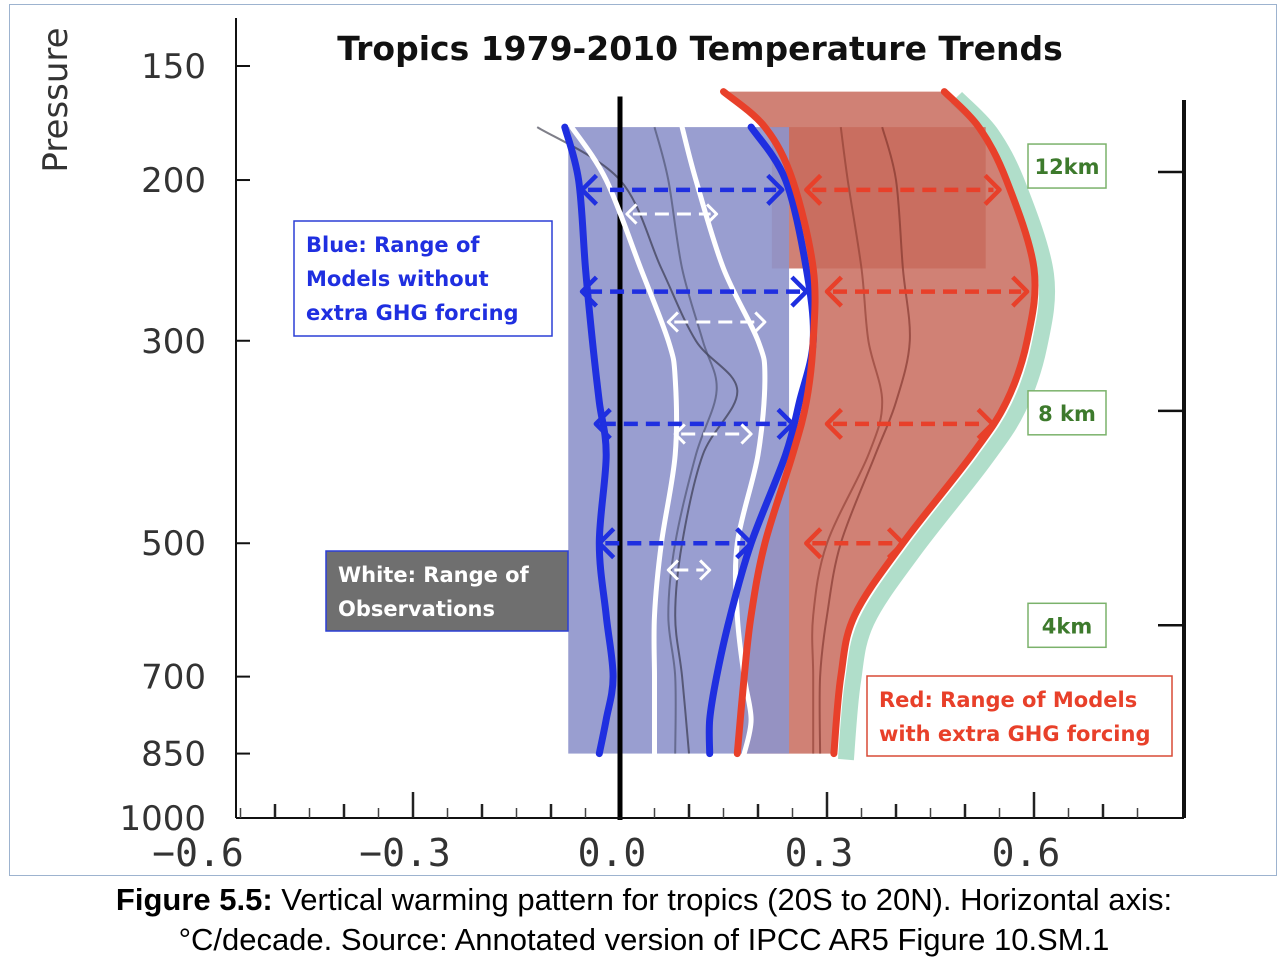 The image size is (1288, 974). I want to click on y-tick-label: 150, so click(173, 67).